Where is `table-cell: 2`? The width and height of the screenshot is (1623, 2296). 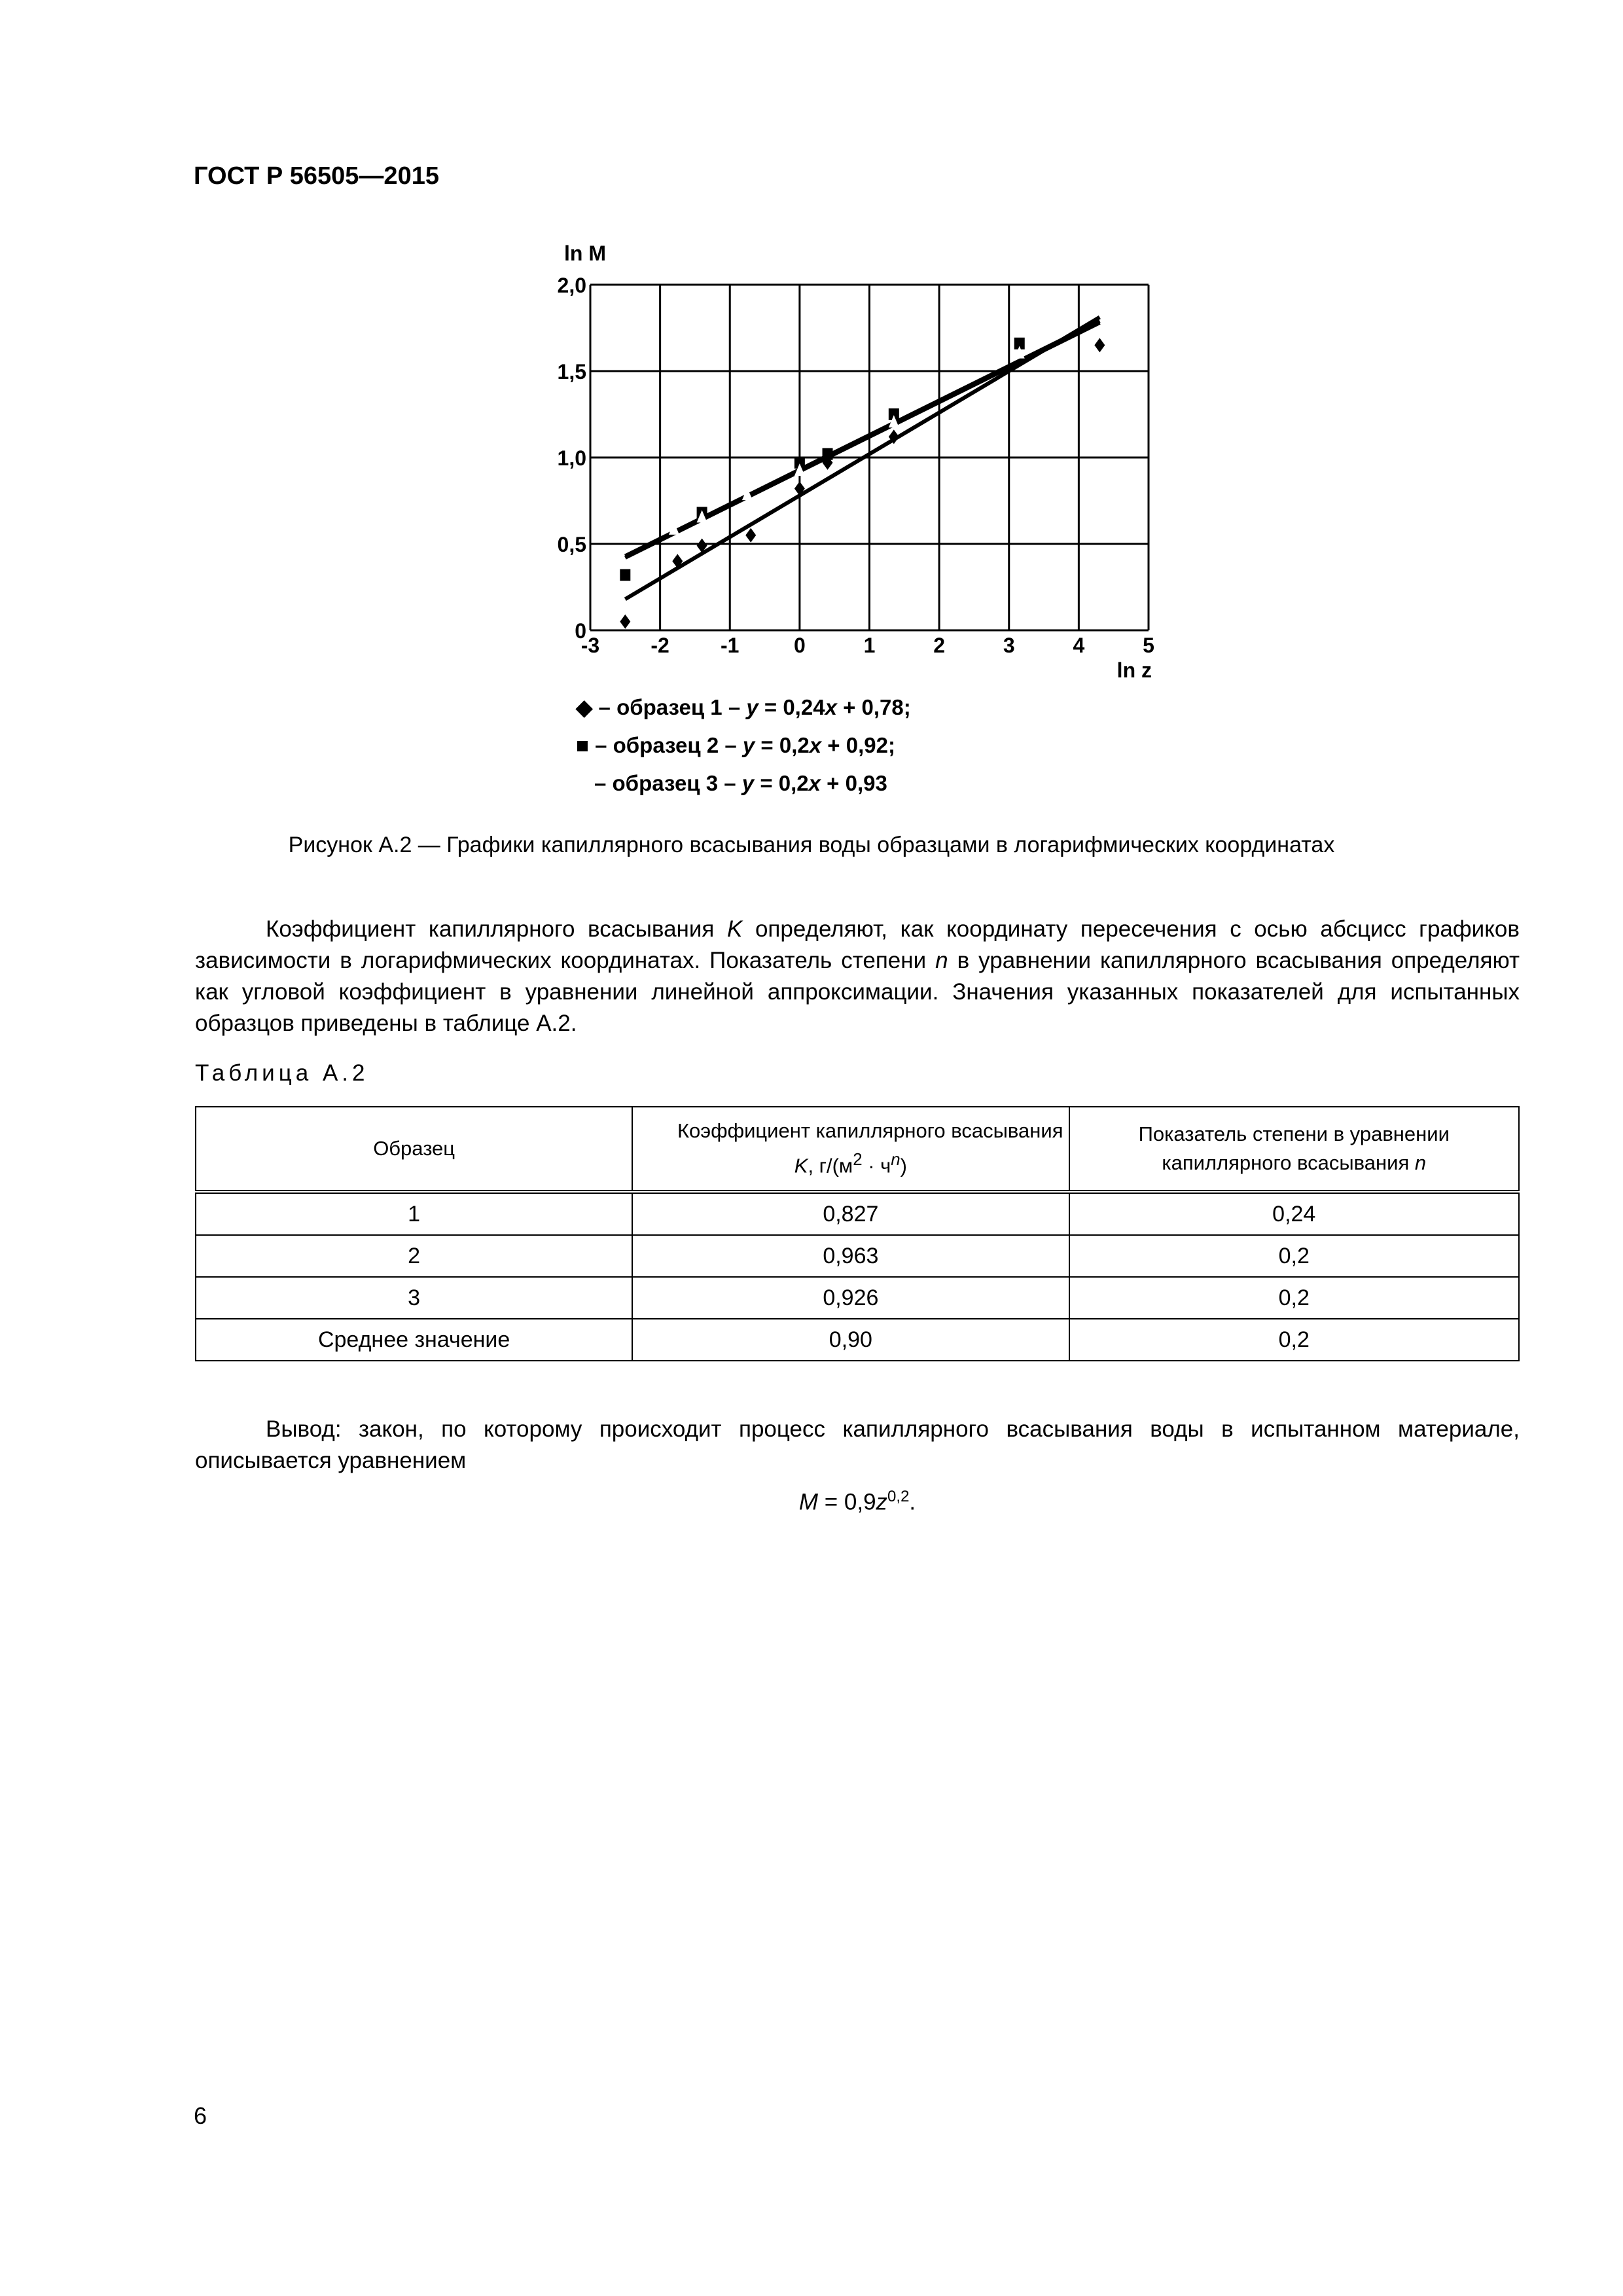
table-cell: 2 is located at coordinates (413, 1256).